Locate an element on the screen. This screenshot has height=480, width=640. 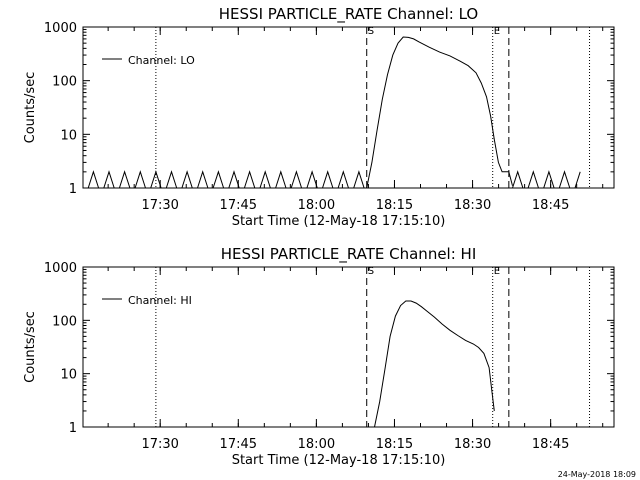
chart-title: HESSI PARTICLE_RATE Channel: LO is located at coordinates (348, 14).